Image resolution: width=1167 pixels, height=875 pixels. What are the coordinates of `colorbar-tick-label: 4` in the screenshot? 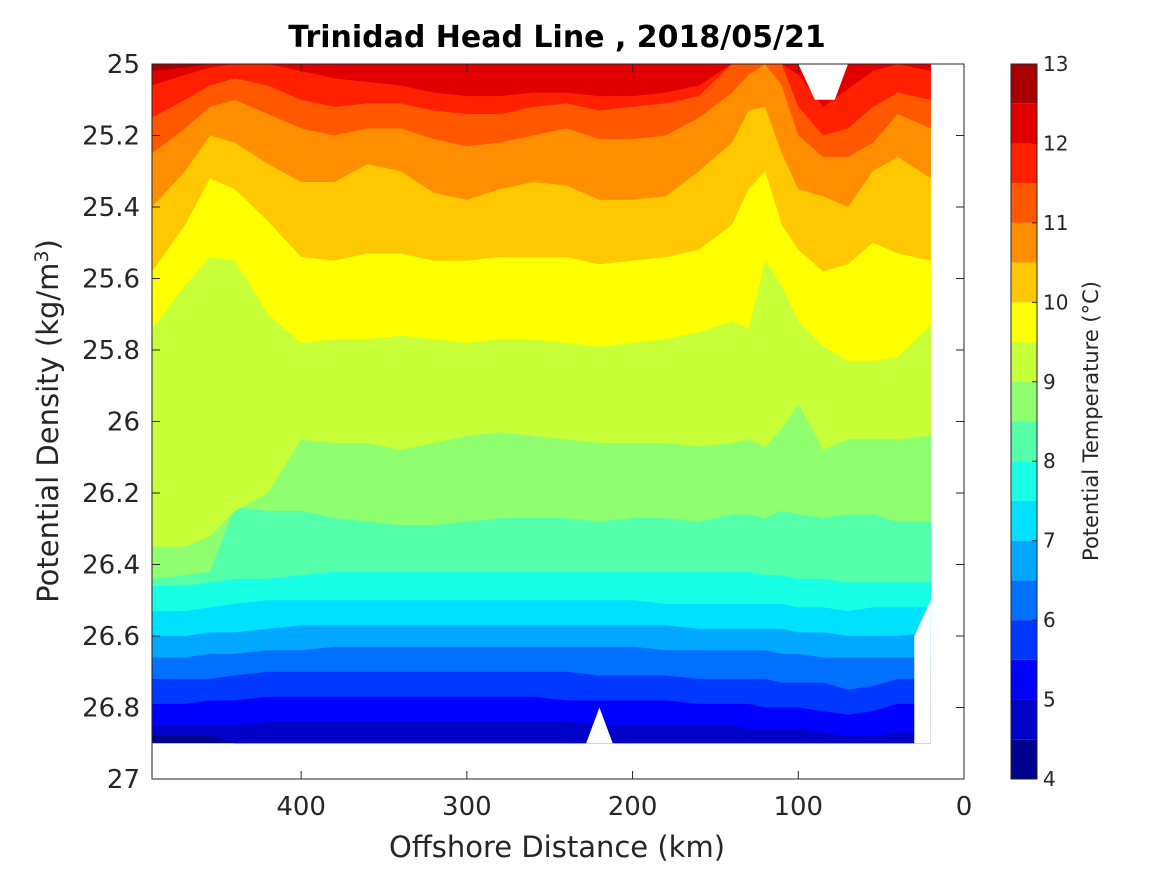 It's located at (1049, 779).